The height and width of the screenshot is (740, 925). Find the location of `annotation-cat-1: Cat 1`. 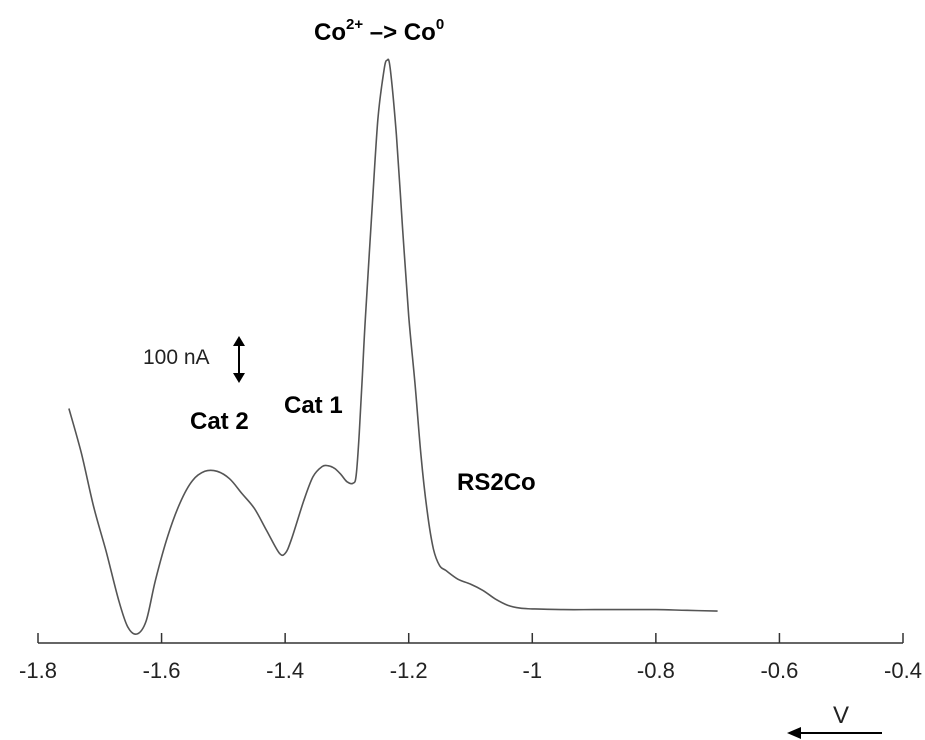

annotation-cat-1: Cat 1 is located at coordinates (313, 405).